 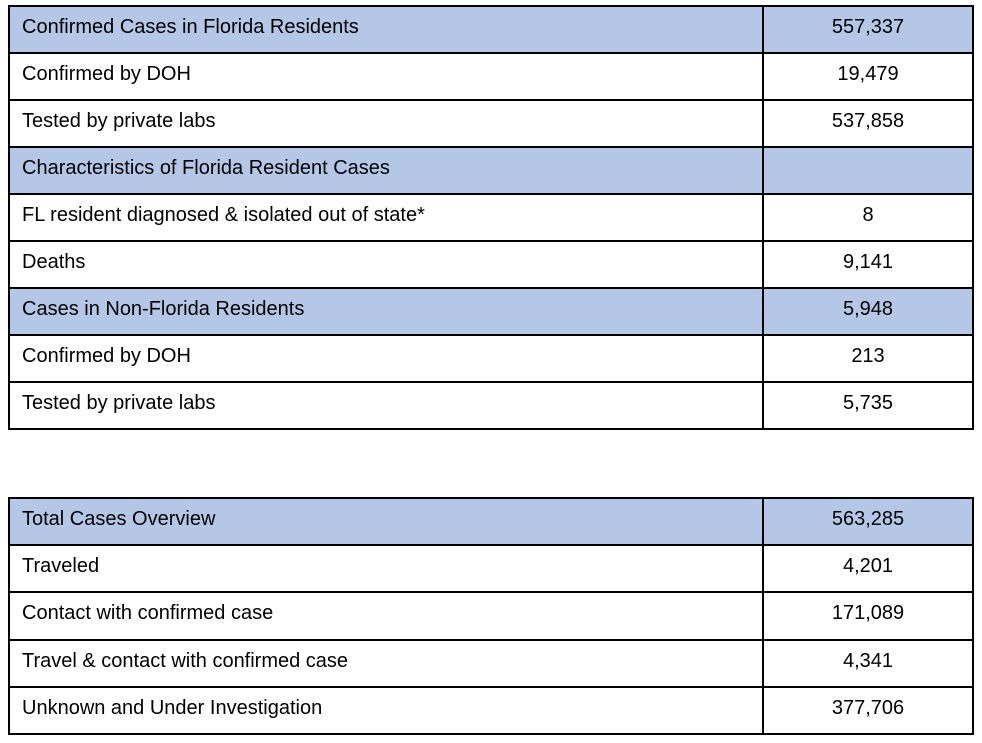 I want to click on row-value-cell: 8, so click(x=868, y=215).